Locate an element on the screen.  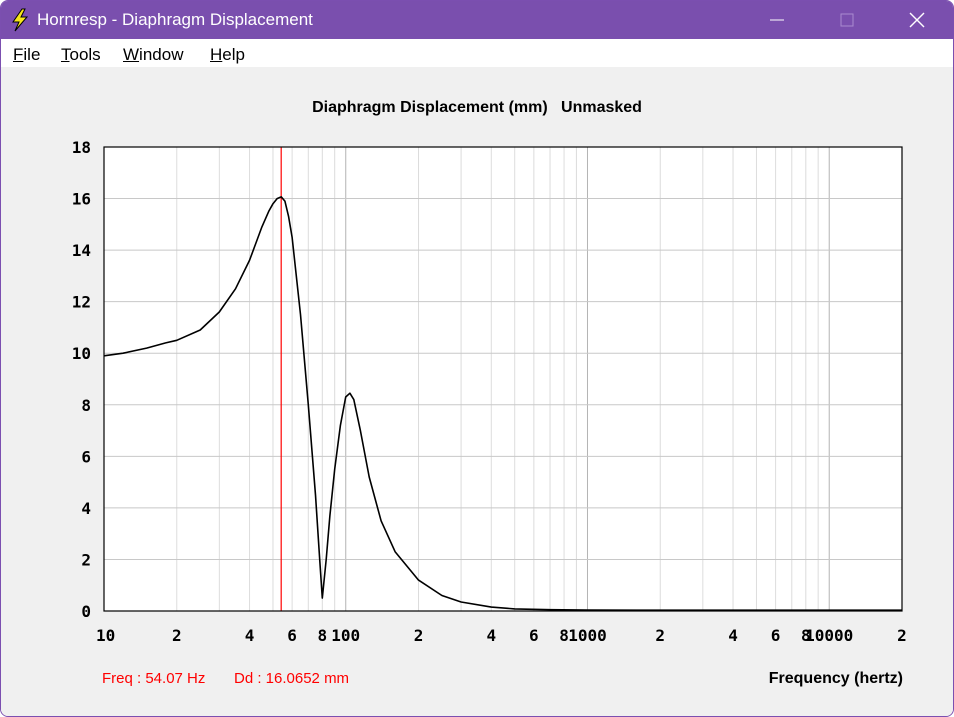
x-tick-label: 100 is located at coordinates (345, 635).